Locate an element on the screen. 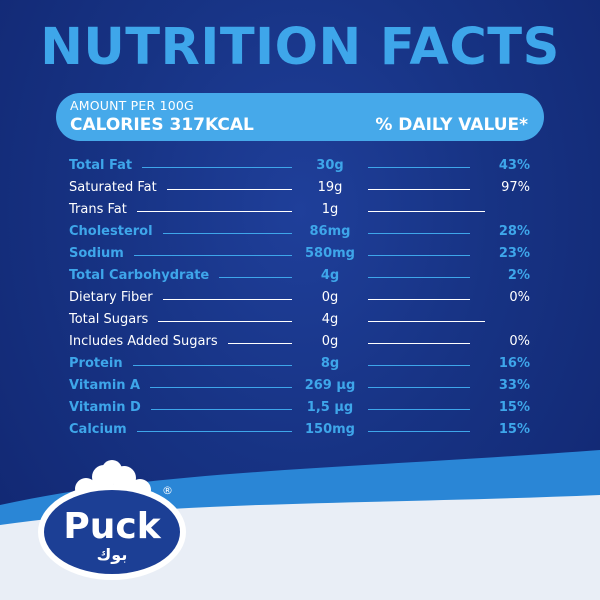 The image size is (600, 600). nutrient-amount: 86mg is located at coordinates (330, 231).